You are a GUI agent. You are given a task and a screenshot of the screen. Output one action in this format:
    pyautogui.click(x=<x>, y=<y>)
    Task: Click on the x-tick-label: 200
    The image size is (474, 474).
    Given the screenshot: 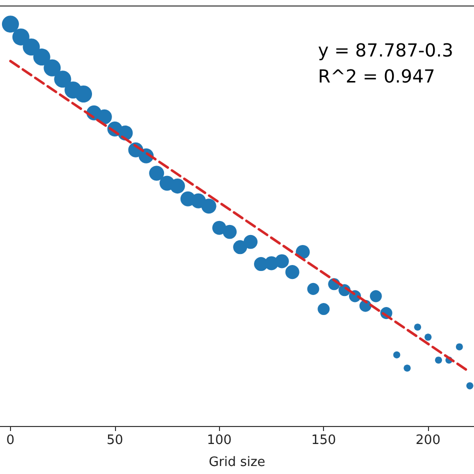 What is the action you would take?
    pyautogui.click(x=428, y=440)
    